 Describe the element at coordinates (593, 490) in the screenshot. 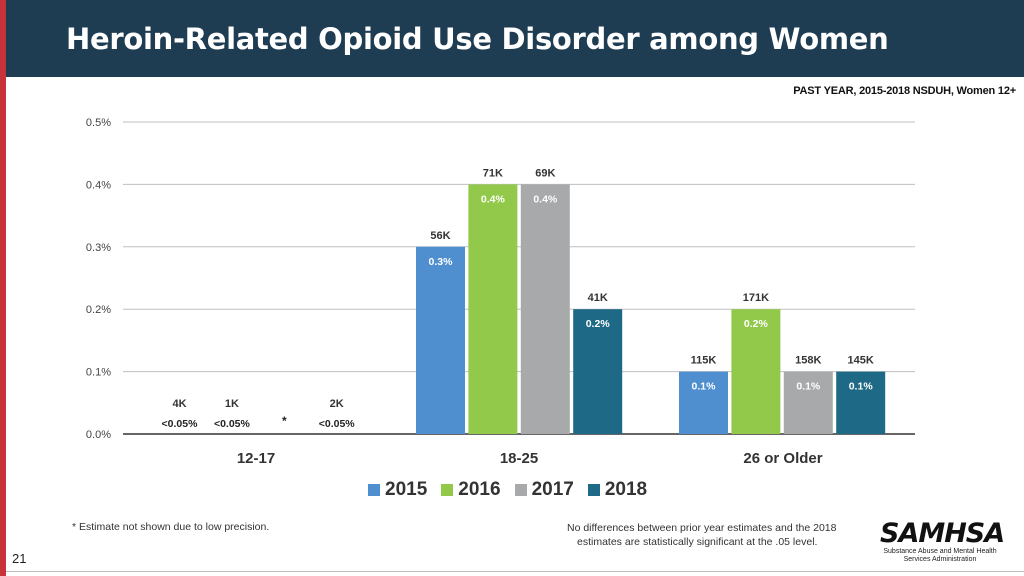

I see `legend-swatch-2018` at that location.